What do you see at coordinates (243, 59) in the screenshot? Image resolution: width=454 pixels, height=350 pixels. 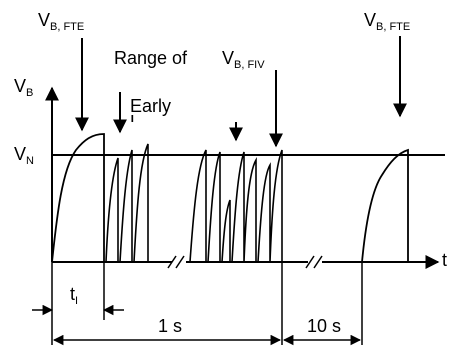 I see `label-v-b-fiv: VB, FIV` at bounding box center [243, 59].